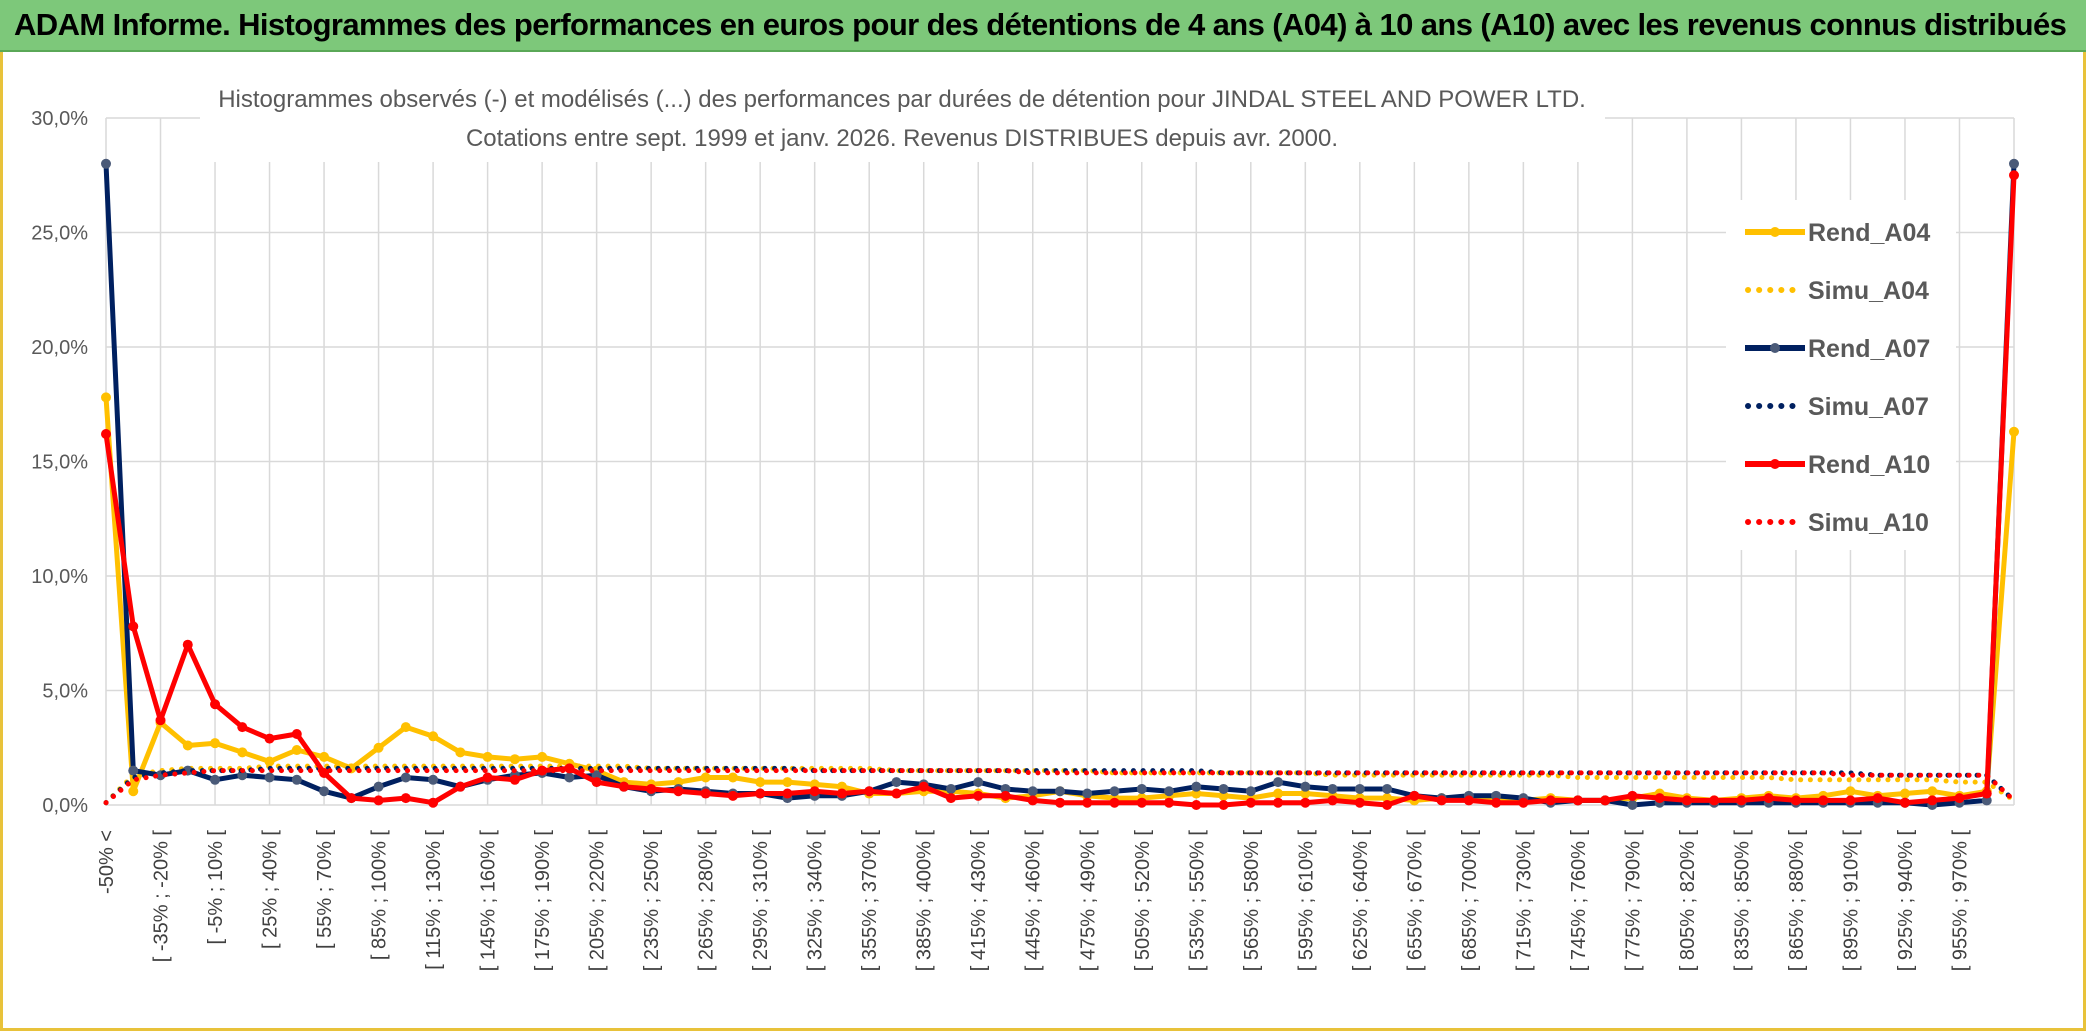 This screenshot has height=1031, width=2086. I want to click on x-tick-label: [ 475% ; 490% [, so click(1088, 901).